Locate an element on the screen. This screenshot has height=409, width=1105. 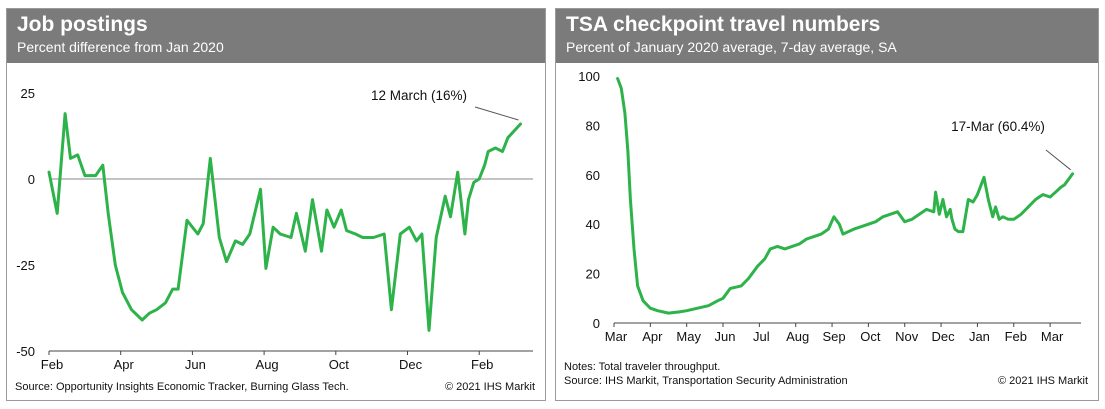
x-tick-label: Sep is located at coordinates (833, 336).